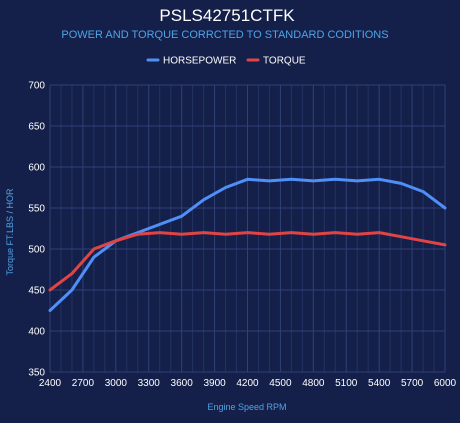 The width and height of the screenshot is (460, 423). What do you see at coordinates (36, 86) in the screenshot?
I see `y-tick-label: 700` at bounding box center [36, 86].